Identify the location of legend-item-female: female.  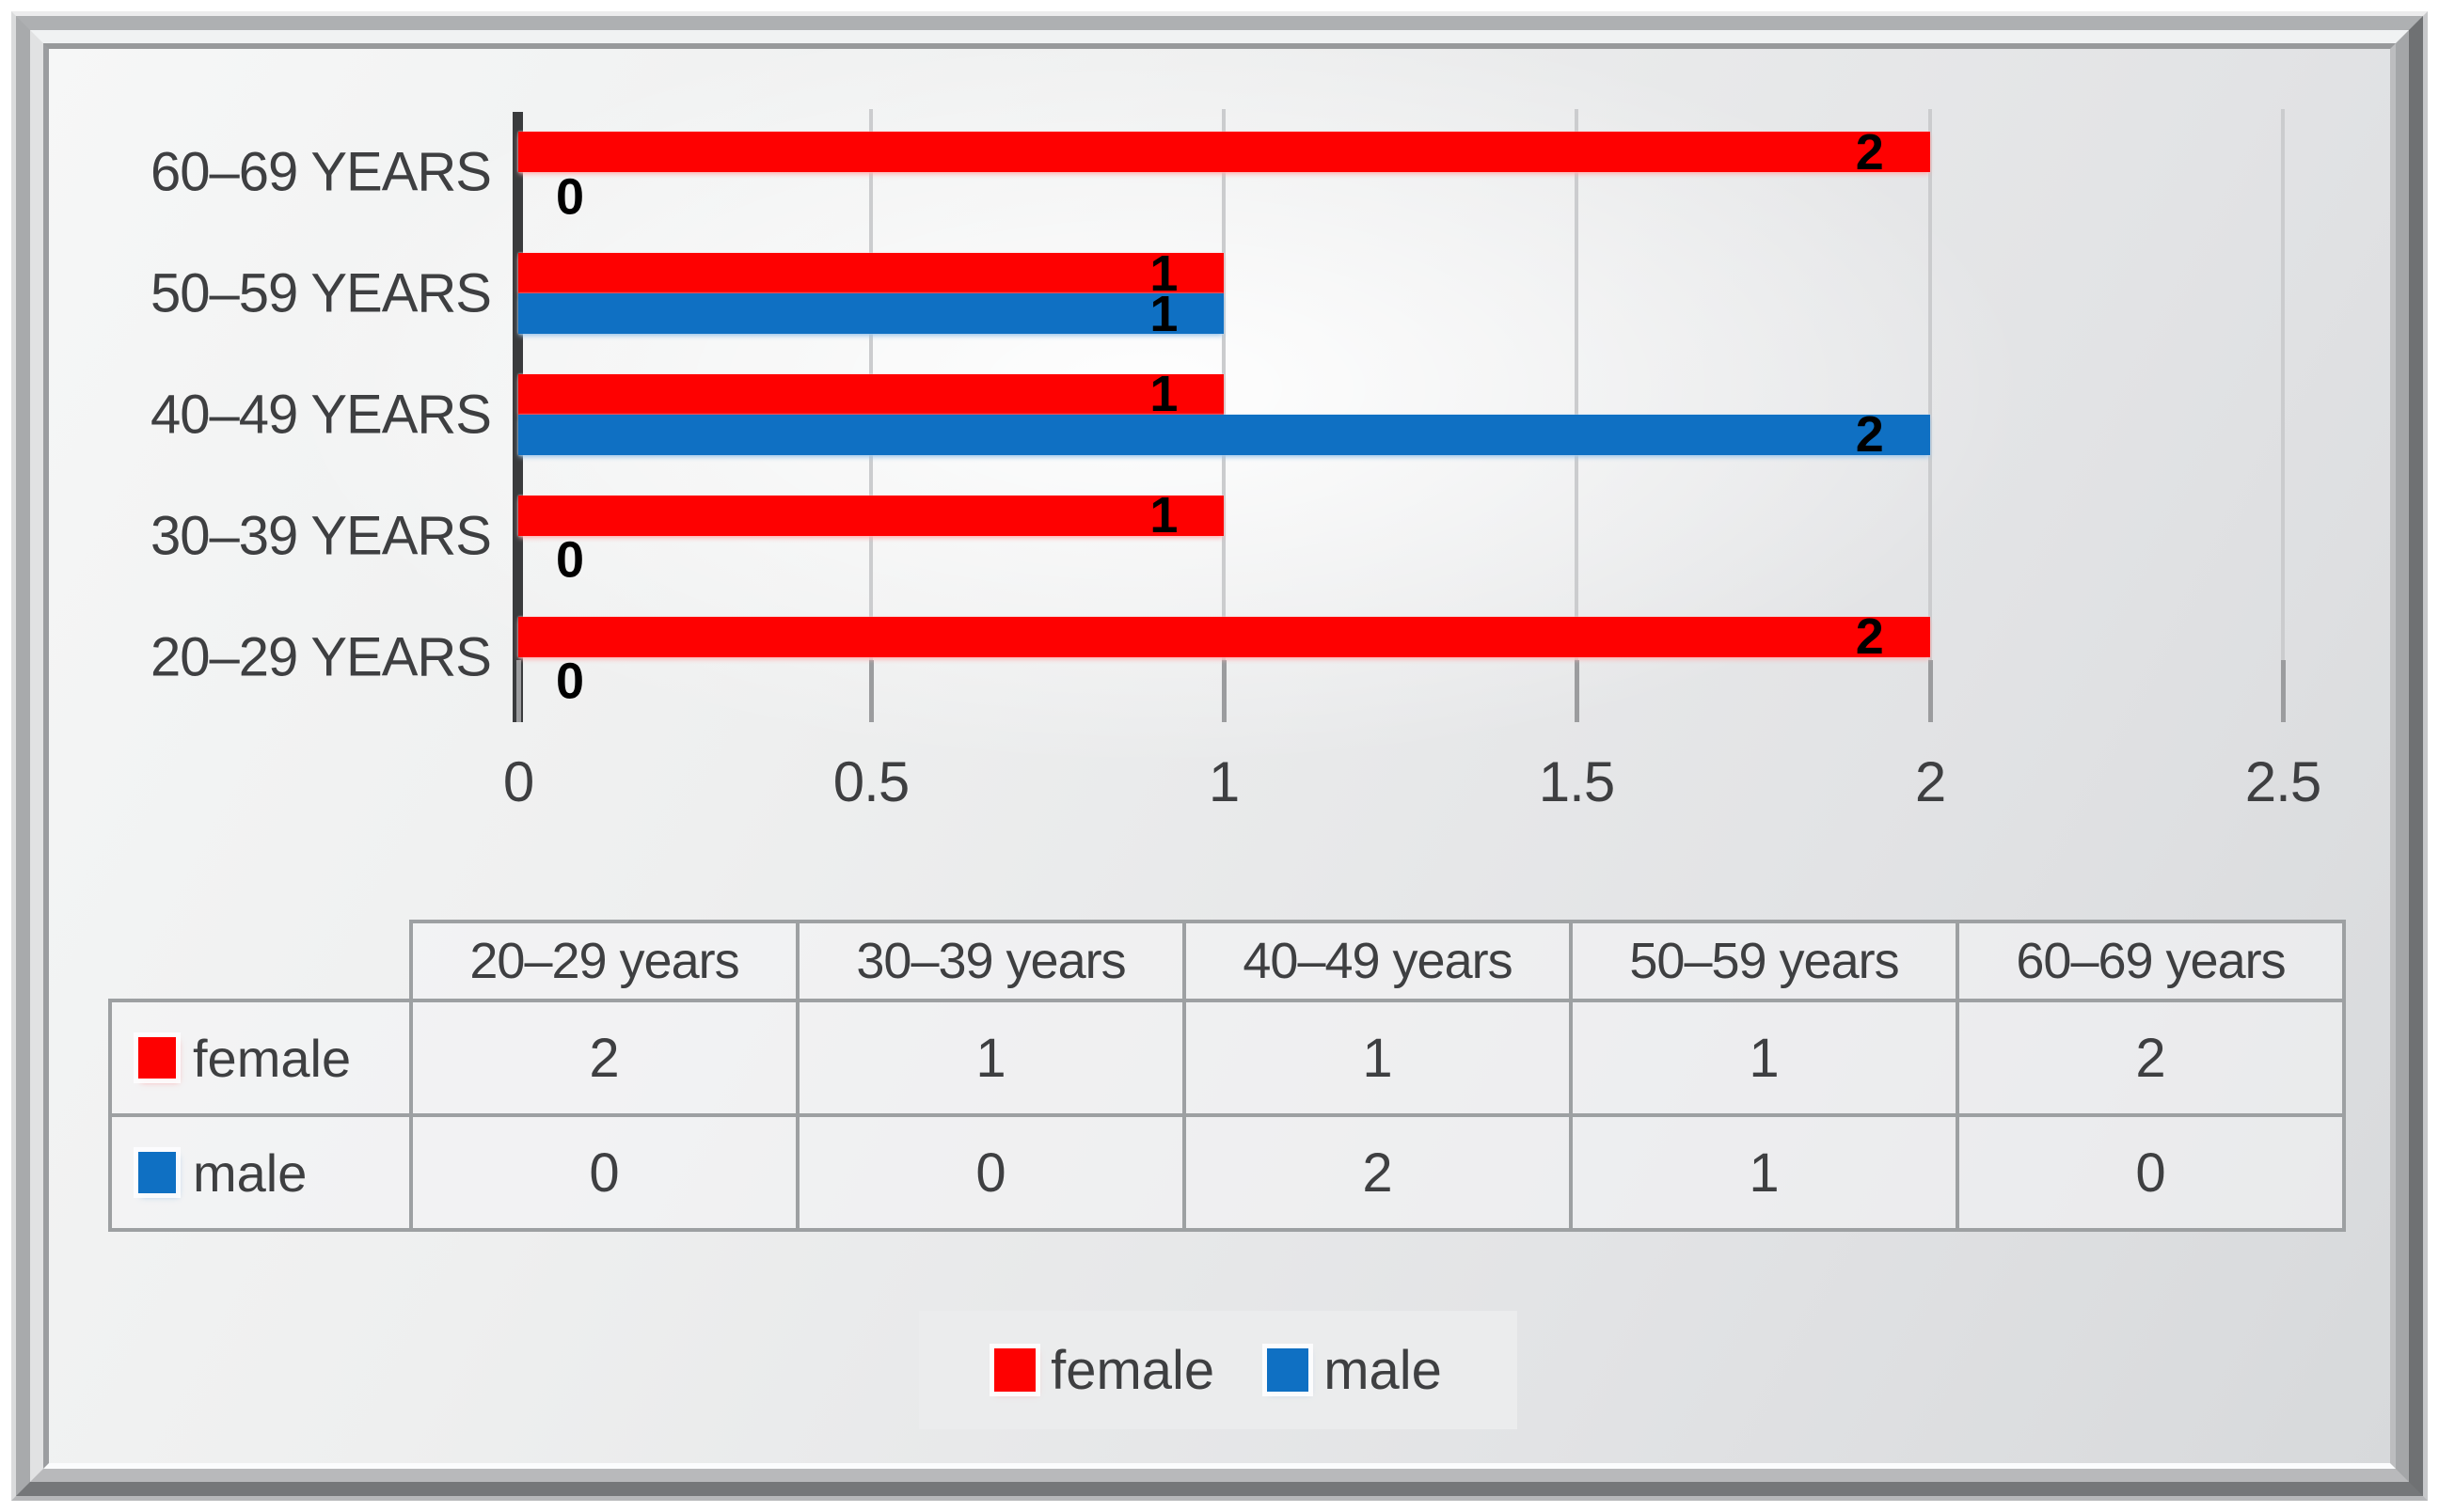
(1104, 1370).